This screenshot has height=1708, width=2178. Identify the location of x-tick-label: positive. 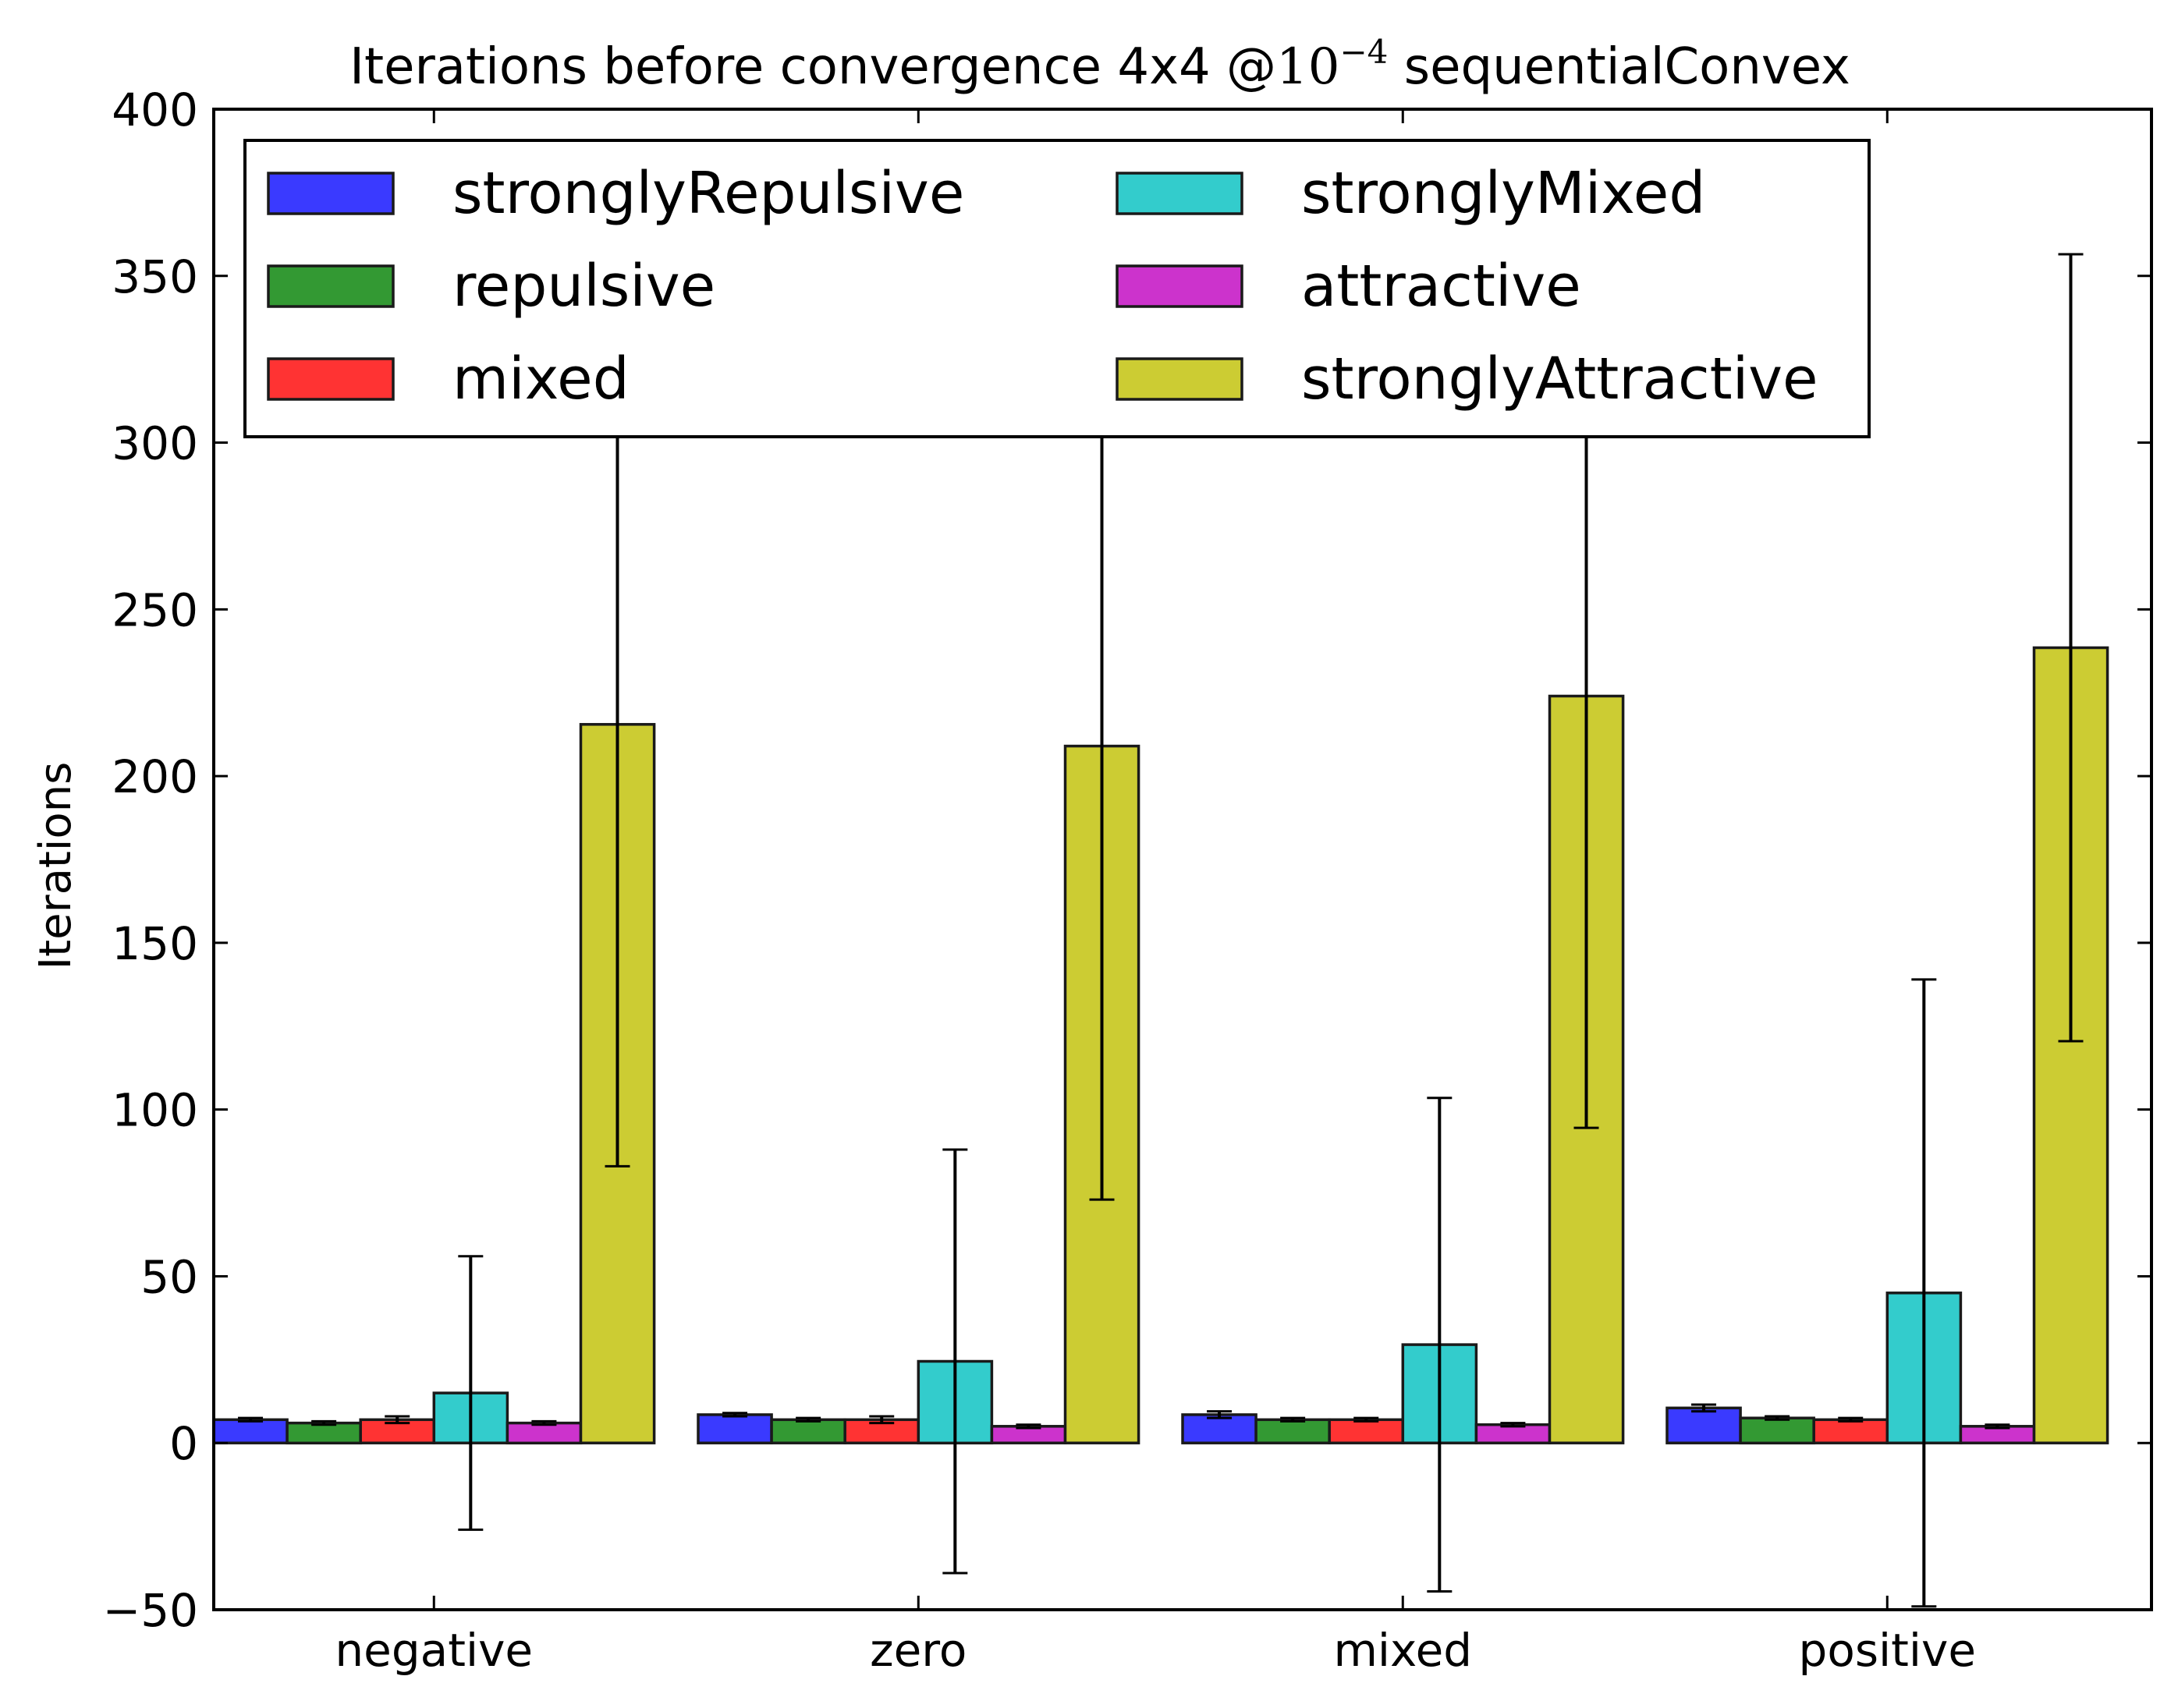
(1888, 1650).